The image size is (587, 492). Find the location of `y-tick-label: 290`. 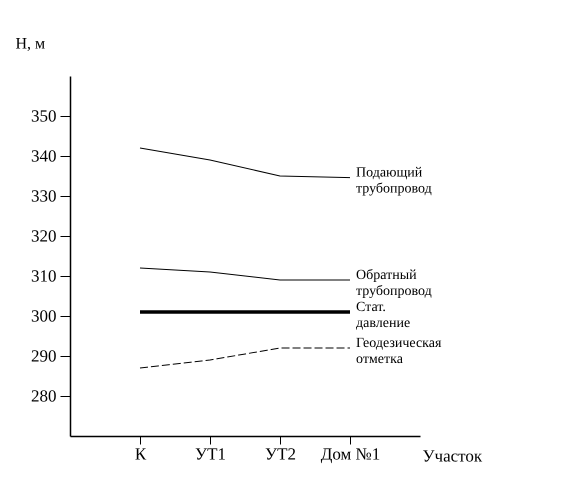

y-tick-label: 290 is located at coordinates (43, 356).